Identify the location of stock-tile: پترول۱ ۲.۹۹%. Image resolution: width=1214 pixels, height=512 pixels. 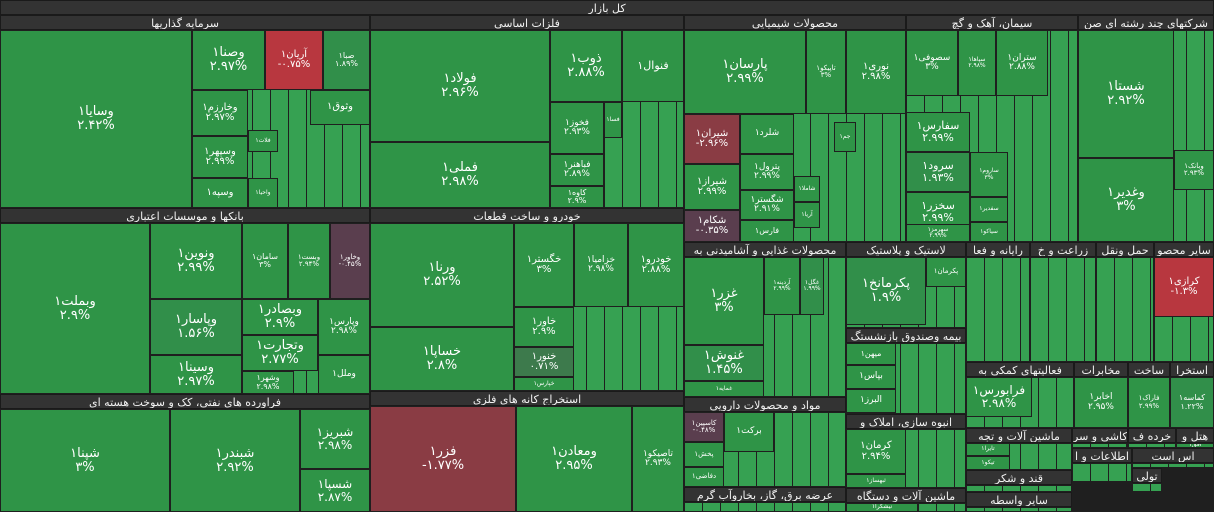
(767, 172).